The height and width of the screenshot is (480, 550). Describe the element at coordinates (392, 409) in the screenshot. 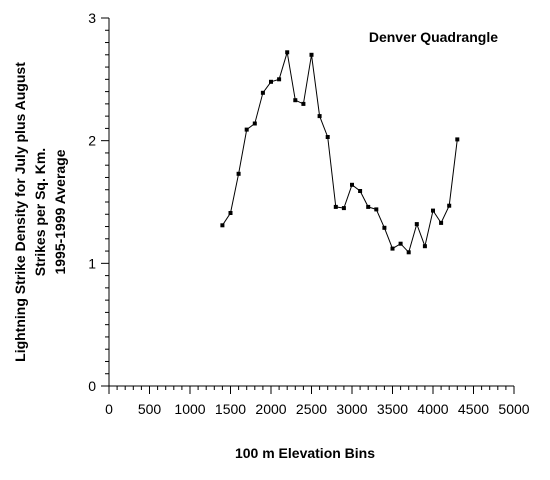

I see `x-tick-label: 3500` at that location.